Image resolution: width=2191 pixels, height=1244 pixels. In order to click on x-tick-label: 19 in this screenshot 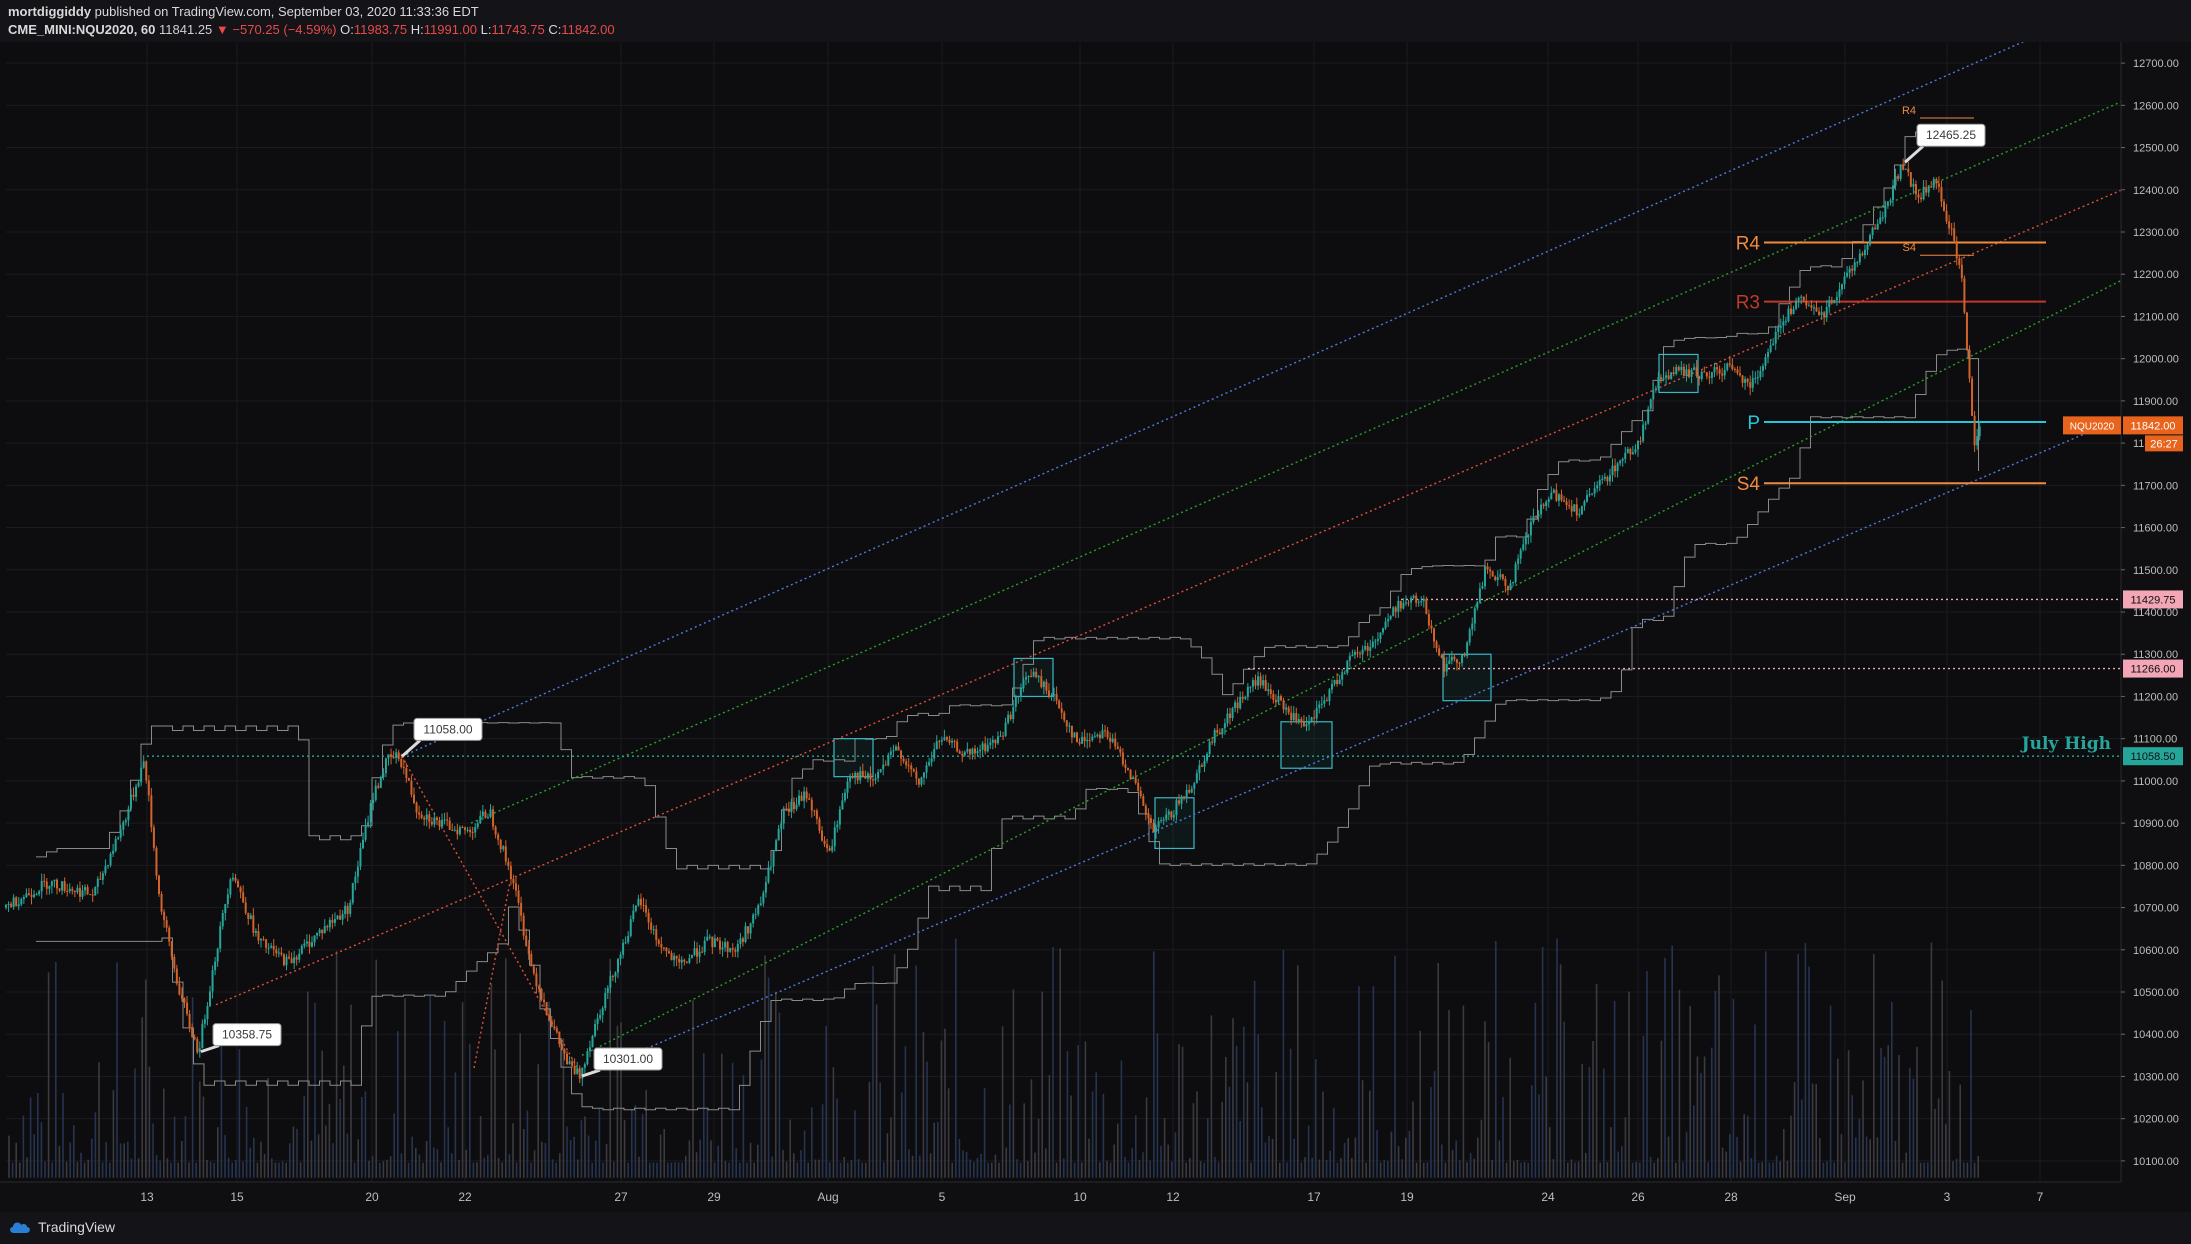, I will do `click(1407, 1197)`.